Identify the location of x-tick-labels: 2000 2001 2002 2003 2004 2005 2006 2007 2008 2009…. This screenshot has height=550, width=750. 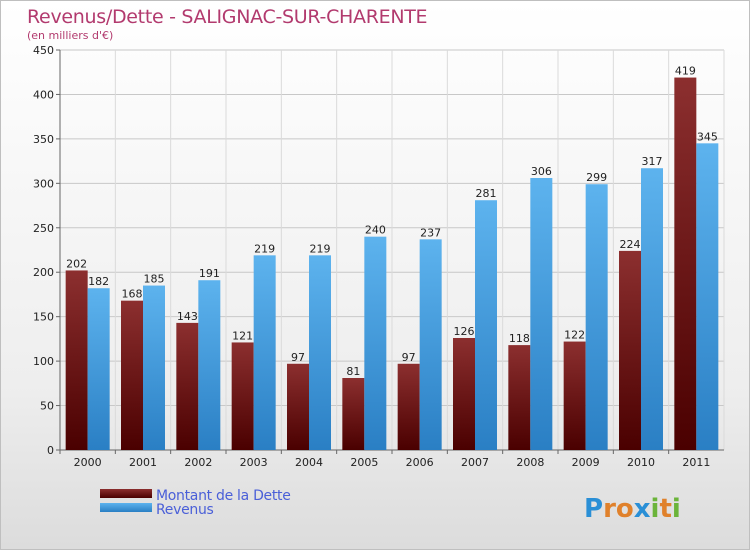
(392, 462).